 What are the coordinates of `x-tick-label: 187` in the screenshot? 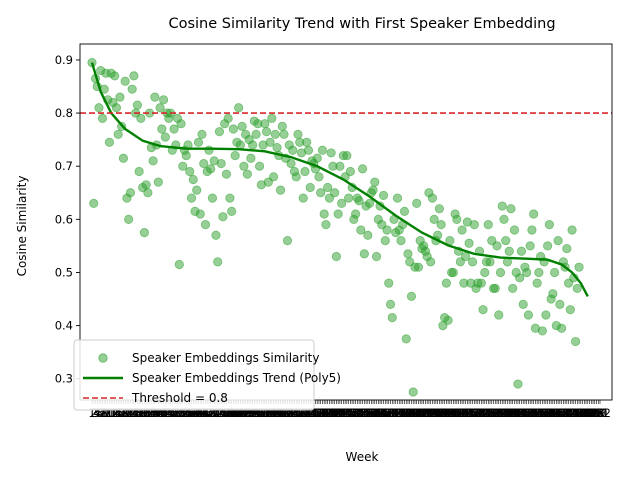 It's located at (417, 413).